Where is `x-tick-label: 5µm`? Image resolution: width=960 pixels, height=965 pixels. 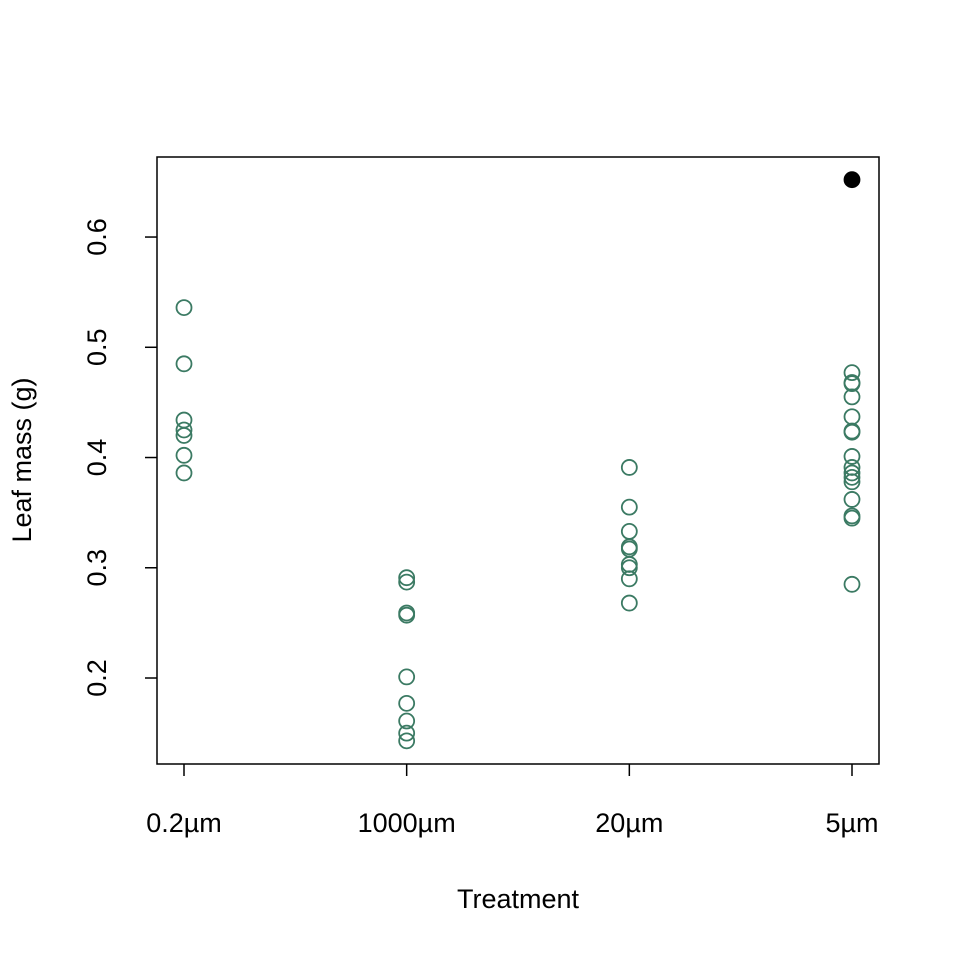
x-tick-label: 5µm is located at coordinates (851, 823).